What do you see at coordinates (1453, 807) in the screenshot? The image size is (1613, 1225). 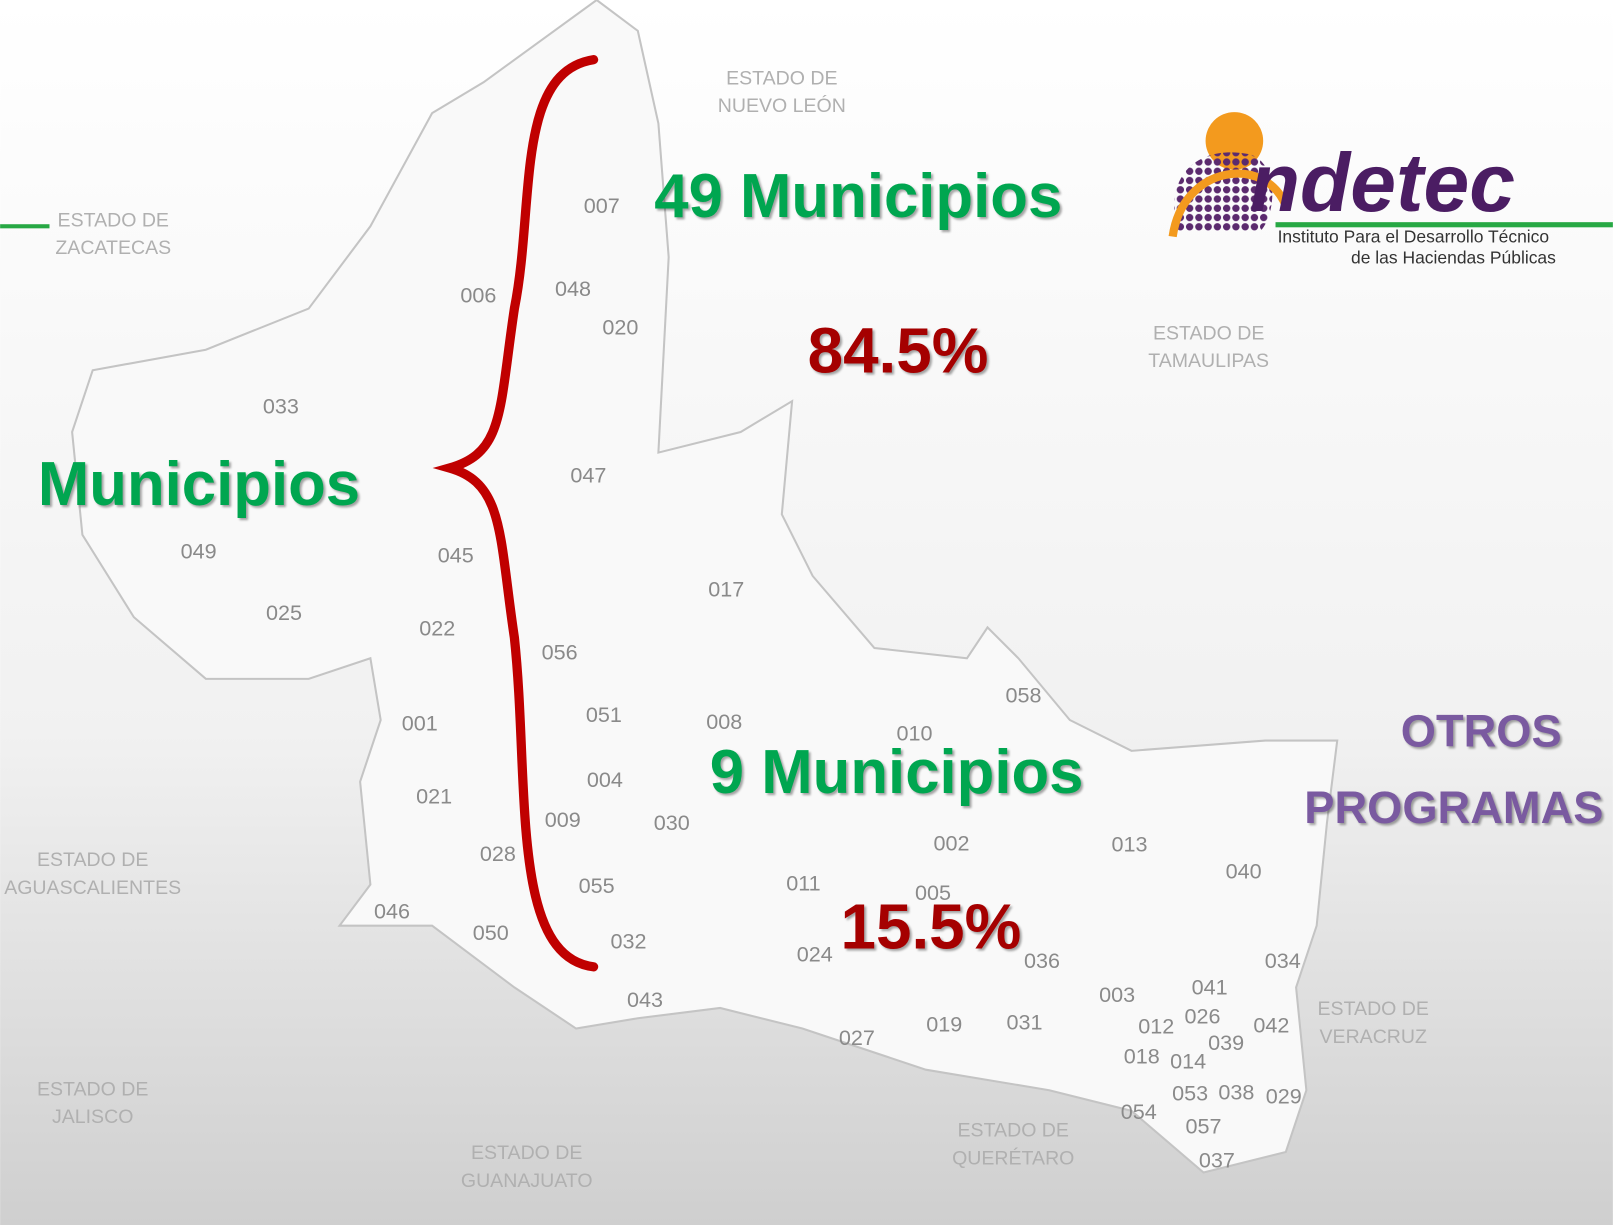 I see `other-programs: PROGRAMAS` at bounding box center [1453, 807].